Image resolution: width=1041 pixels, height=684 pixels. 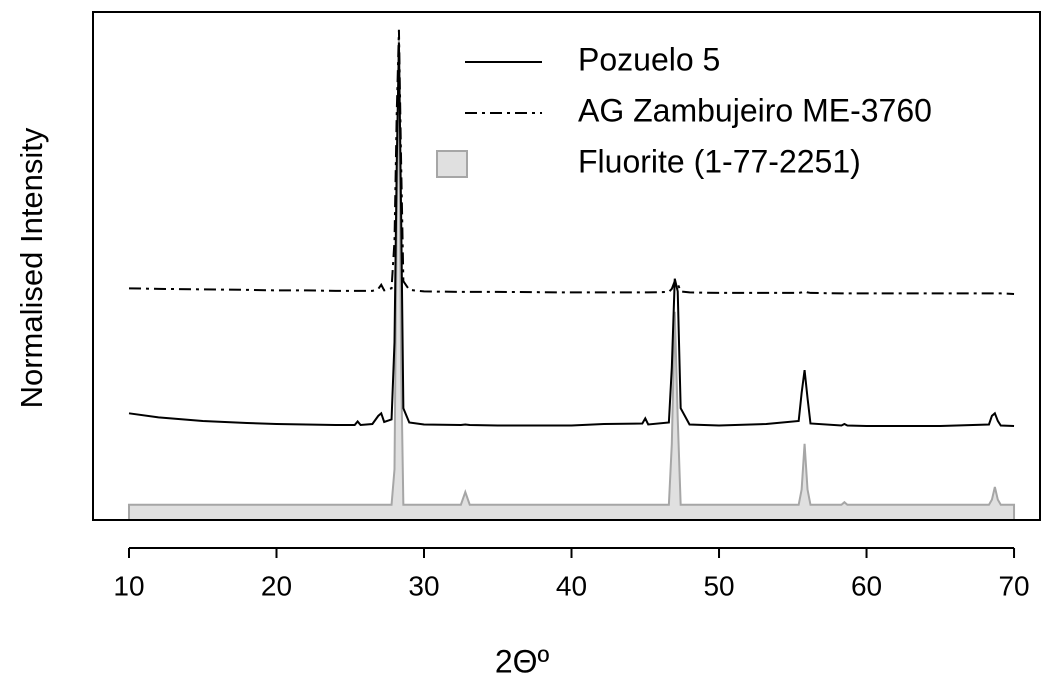 I want to click on legend-label: AG Zambujeiro ME-3760, so click(x=755, y=110).